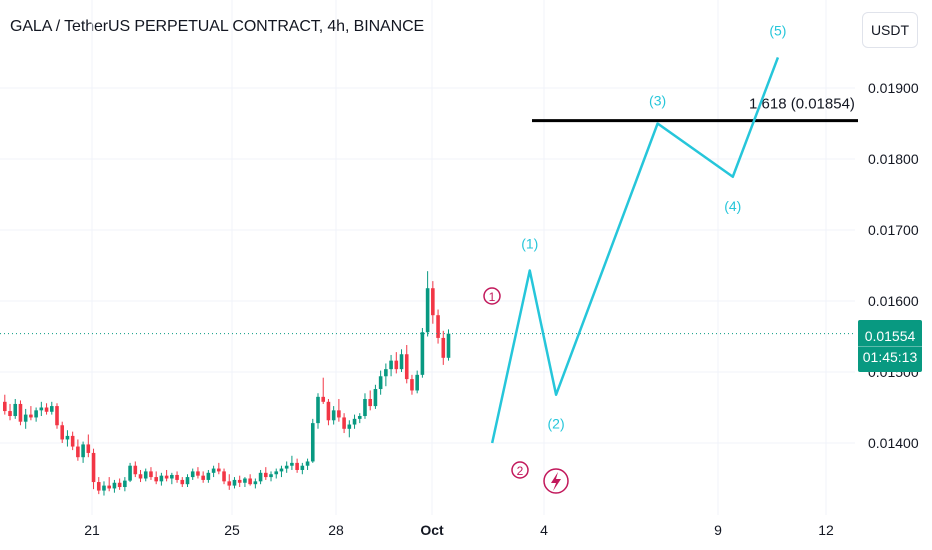 The width and height of the screenshot is (932, 550). What do you see at coordinates (459, 530) in the screenshot?
I see `x-axis: 21 25 28 Oct 4 9 12` at bounding box center [459, 530].